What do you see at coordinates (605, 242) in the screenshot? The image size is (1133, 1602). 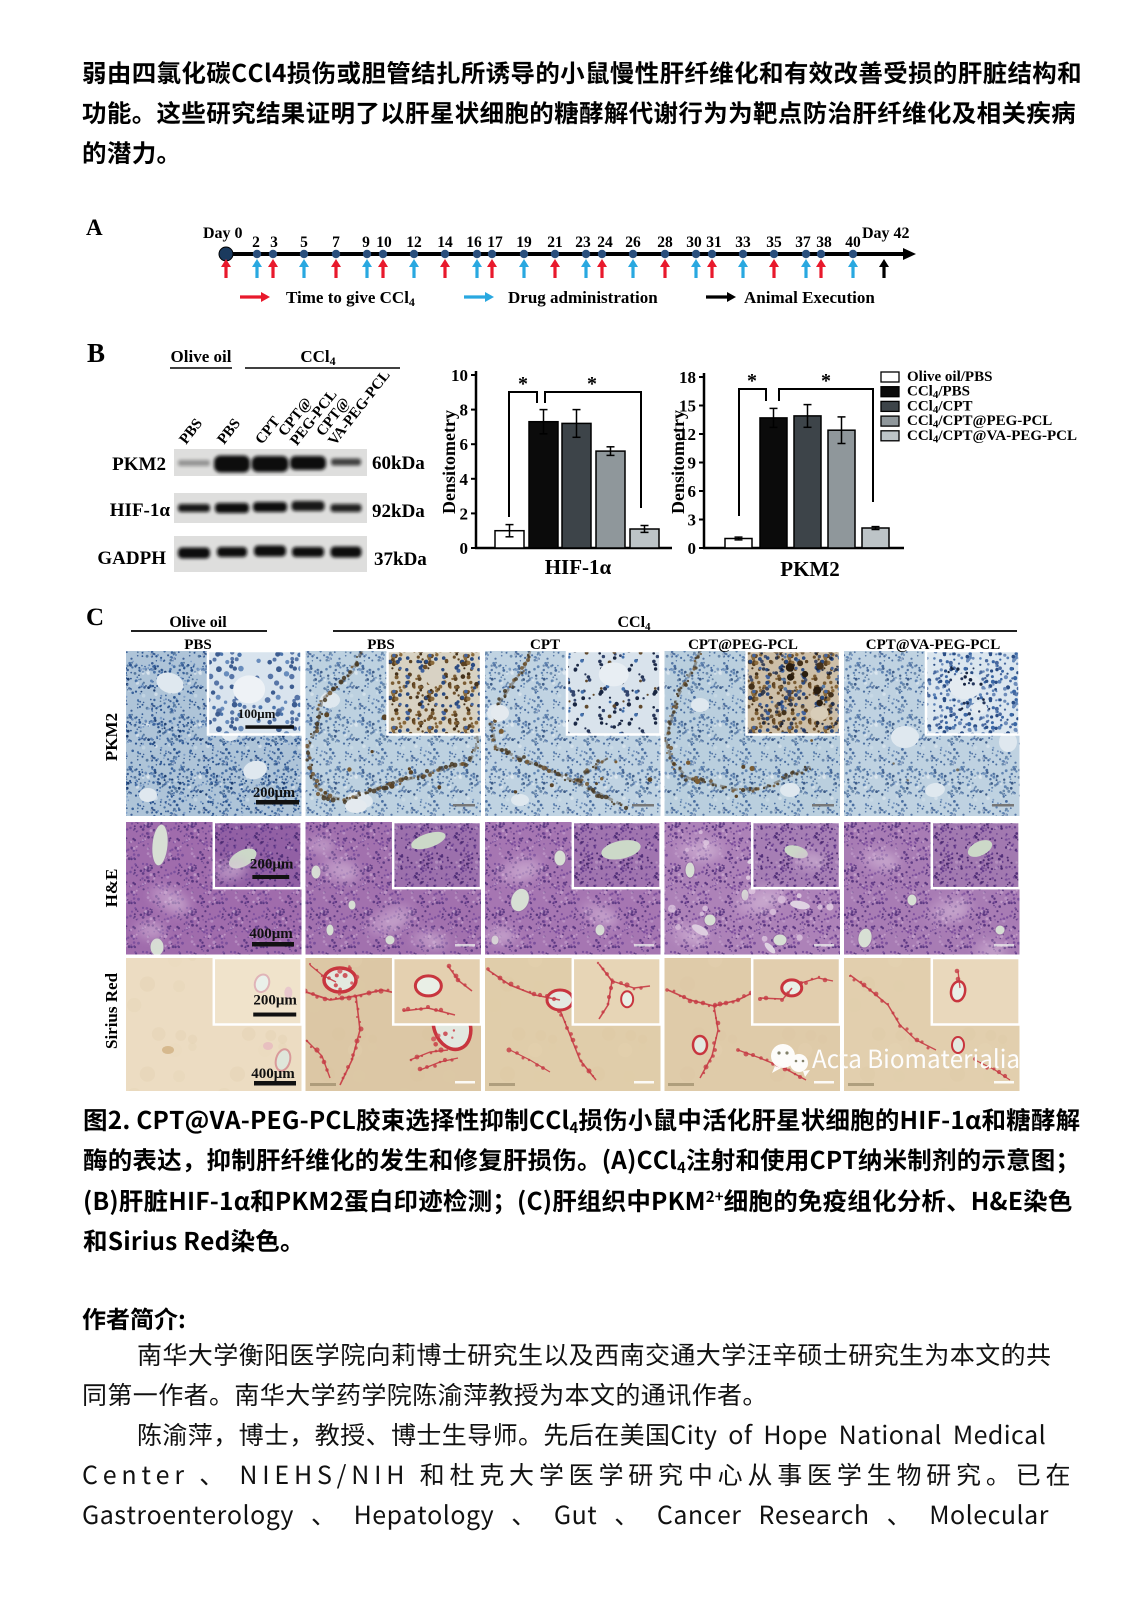 I see `svg-text: 24` at bounding box center [605, 242].